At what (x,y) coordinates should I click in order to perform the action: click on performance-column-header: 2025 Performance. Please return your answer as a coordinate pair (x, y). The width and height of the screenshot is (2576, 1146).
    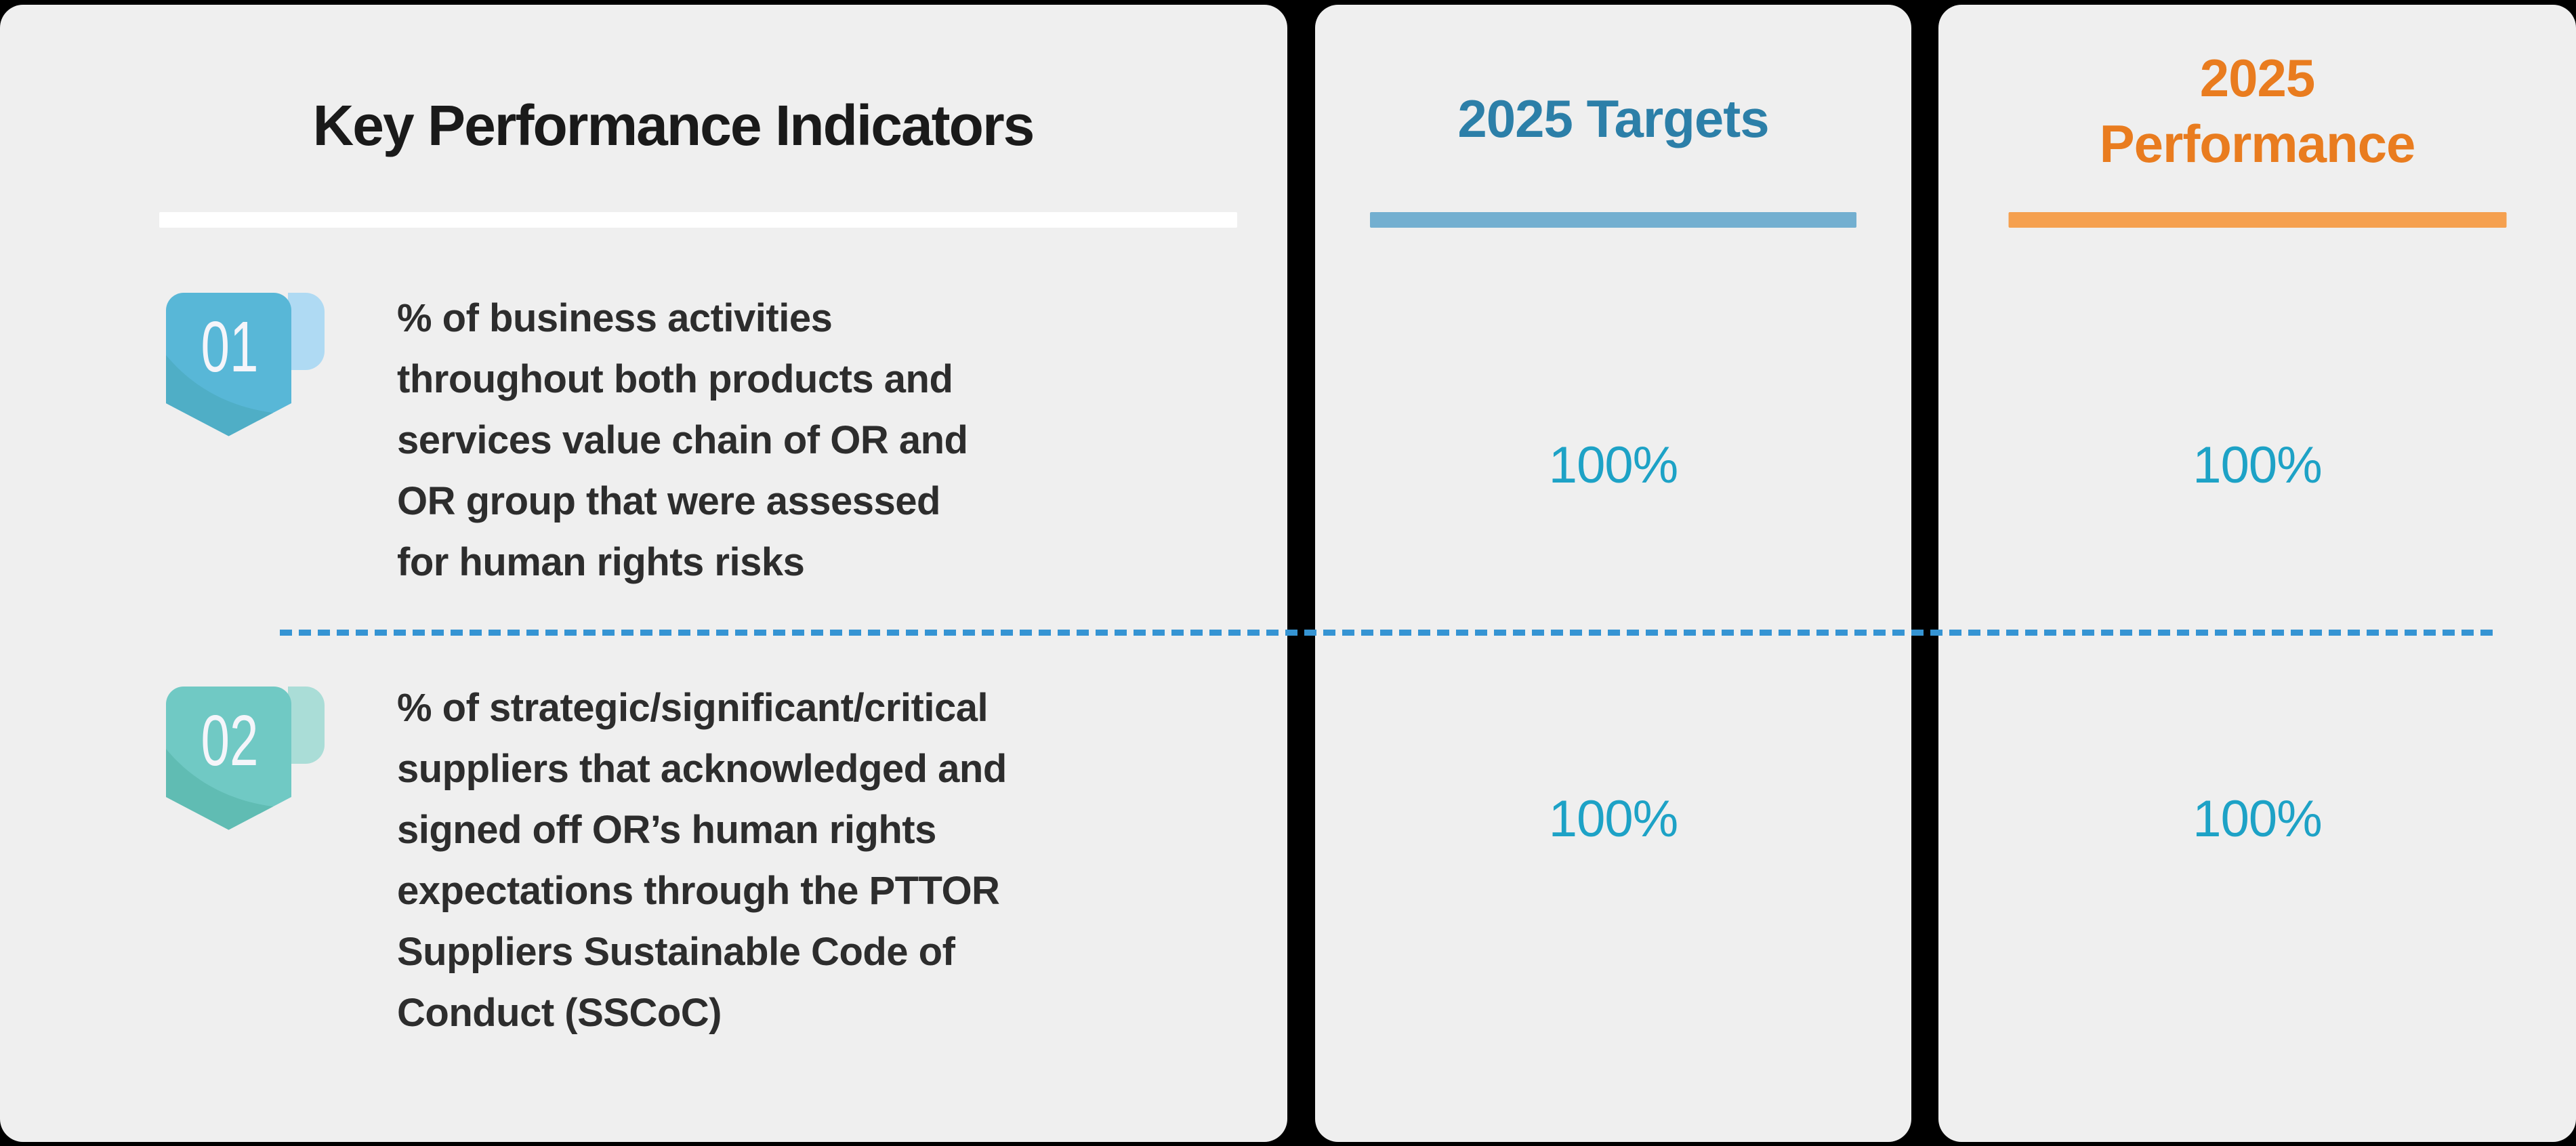
    Looking at the image, I should click on (2257, 110).